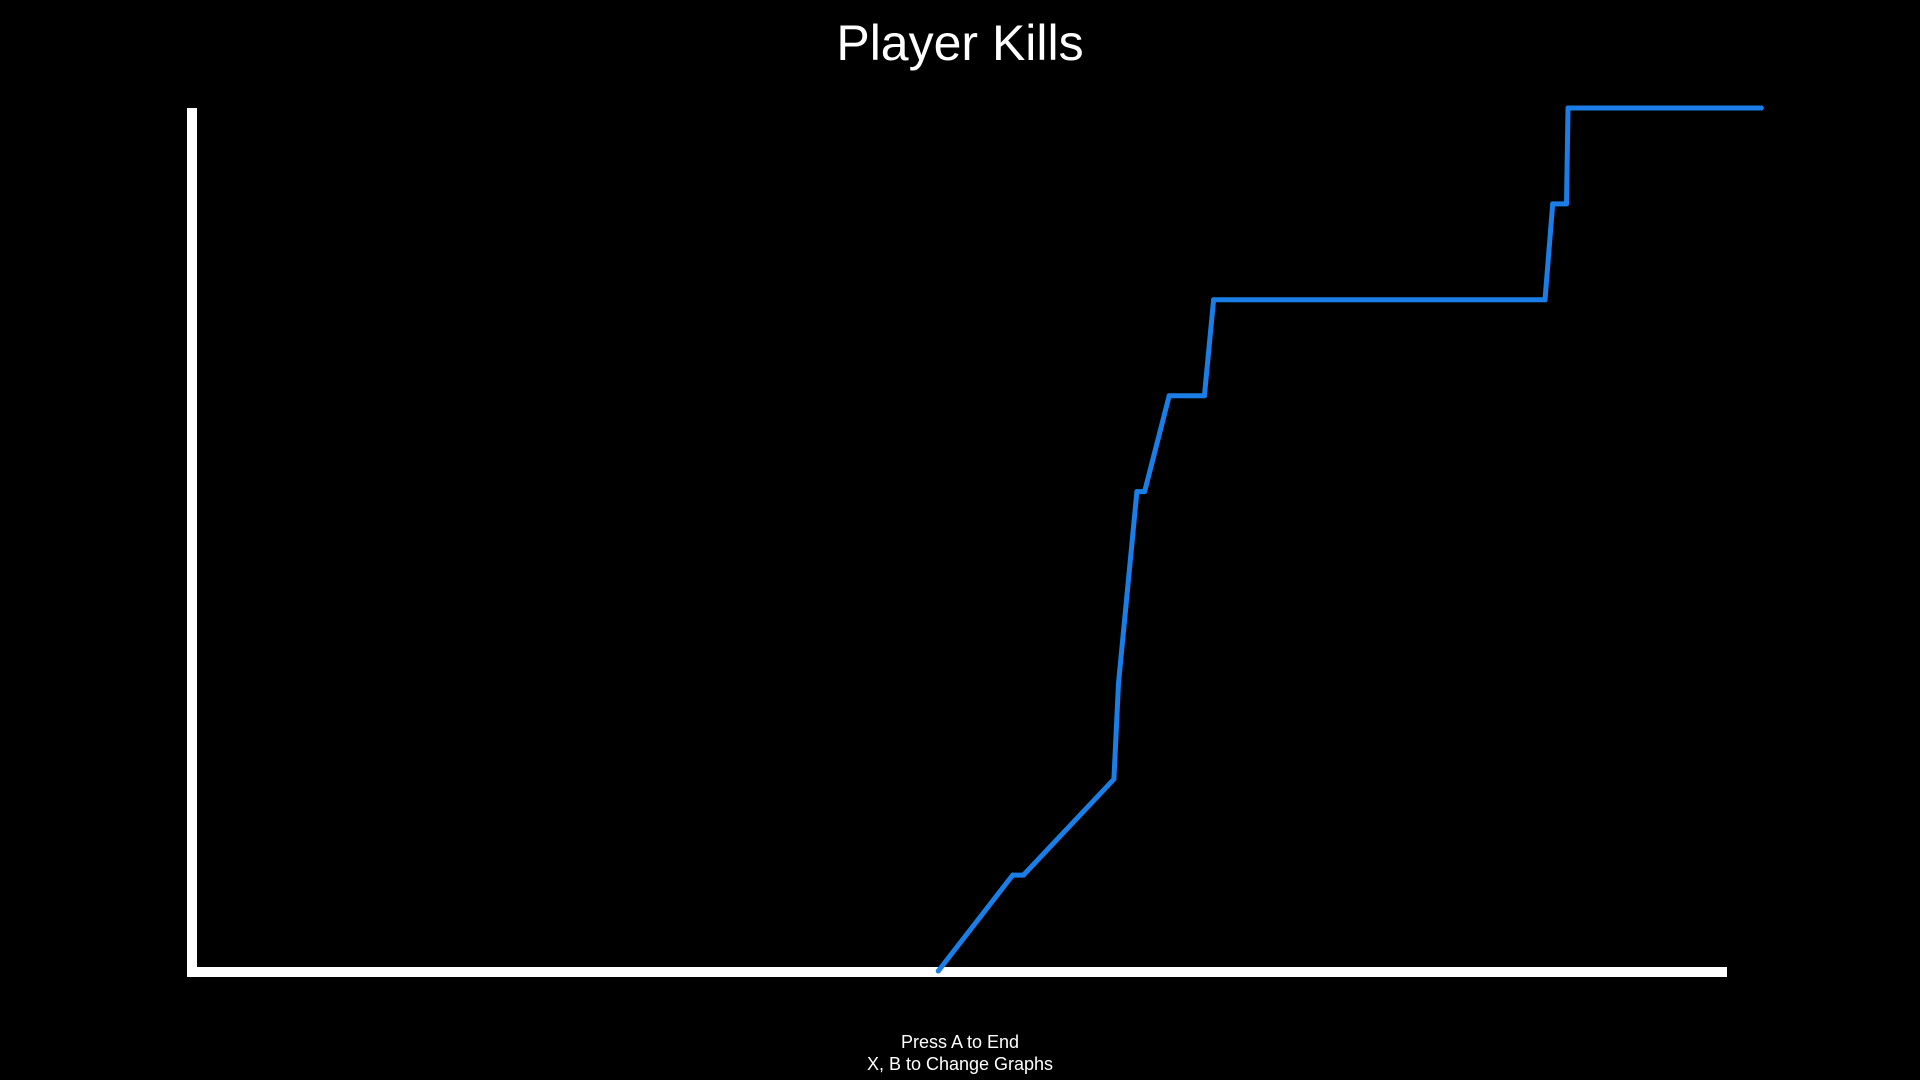  I want to click on controls-hint: Press A to End X, B to Change Graphs, so click(960, 1053).